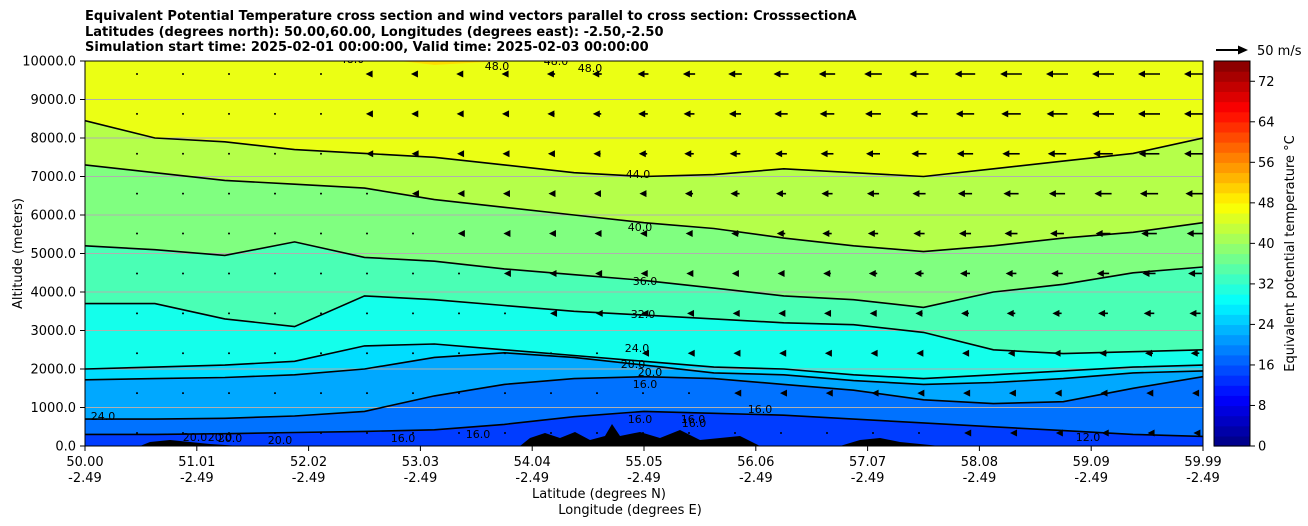  Describe the element at coordinates (1091, 462) in the screenshot. I see `x-tick-label-lat: 59.09` at that location.